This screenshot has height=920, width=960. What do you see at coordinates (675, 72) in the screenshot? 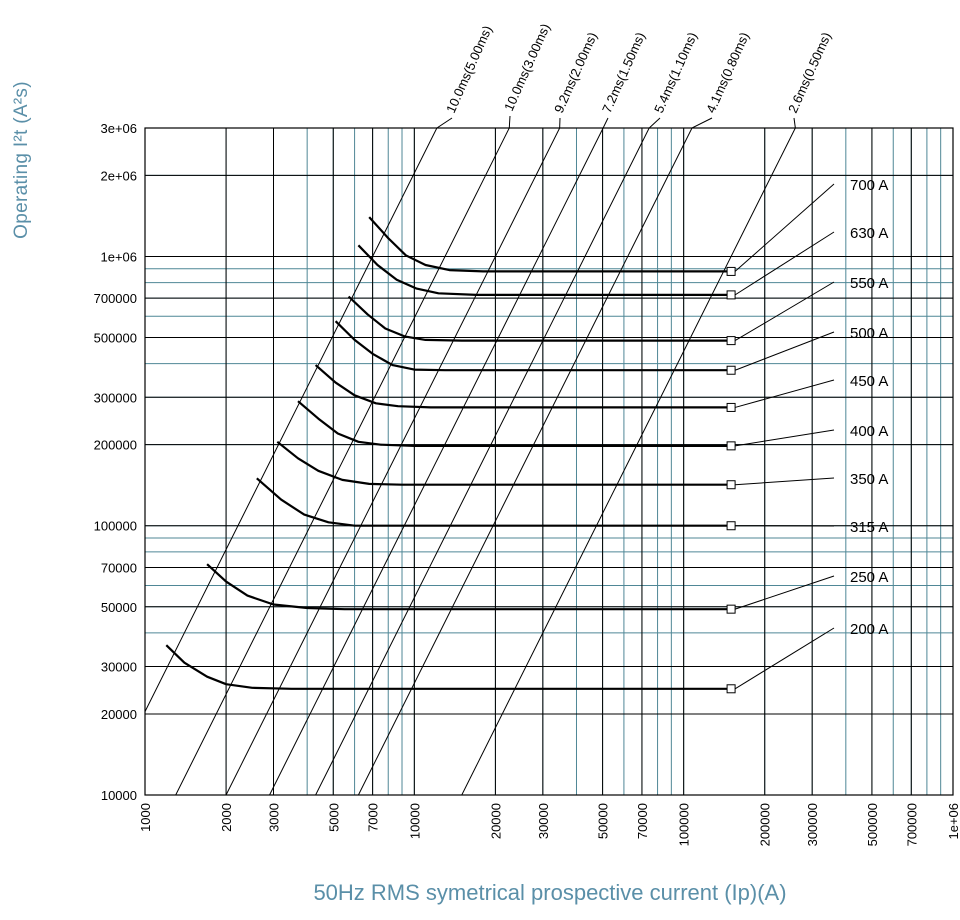
I see `diagonal-label: 5.4ms(1.10ms)` at bounding box center [675, 72].